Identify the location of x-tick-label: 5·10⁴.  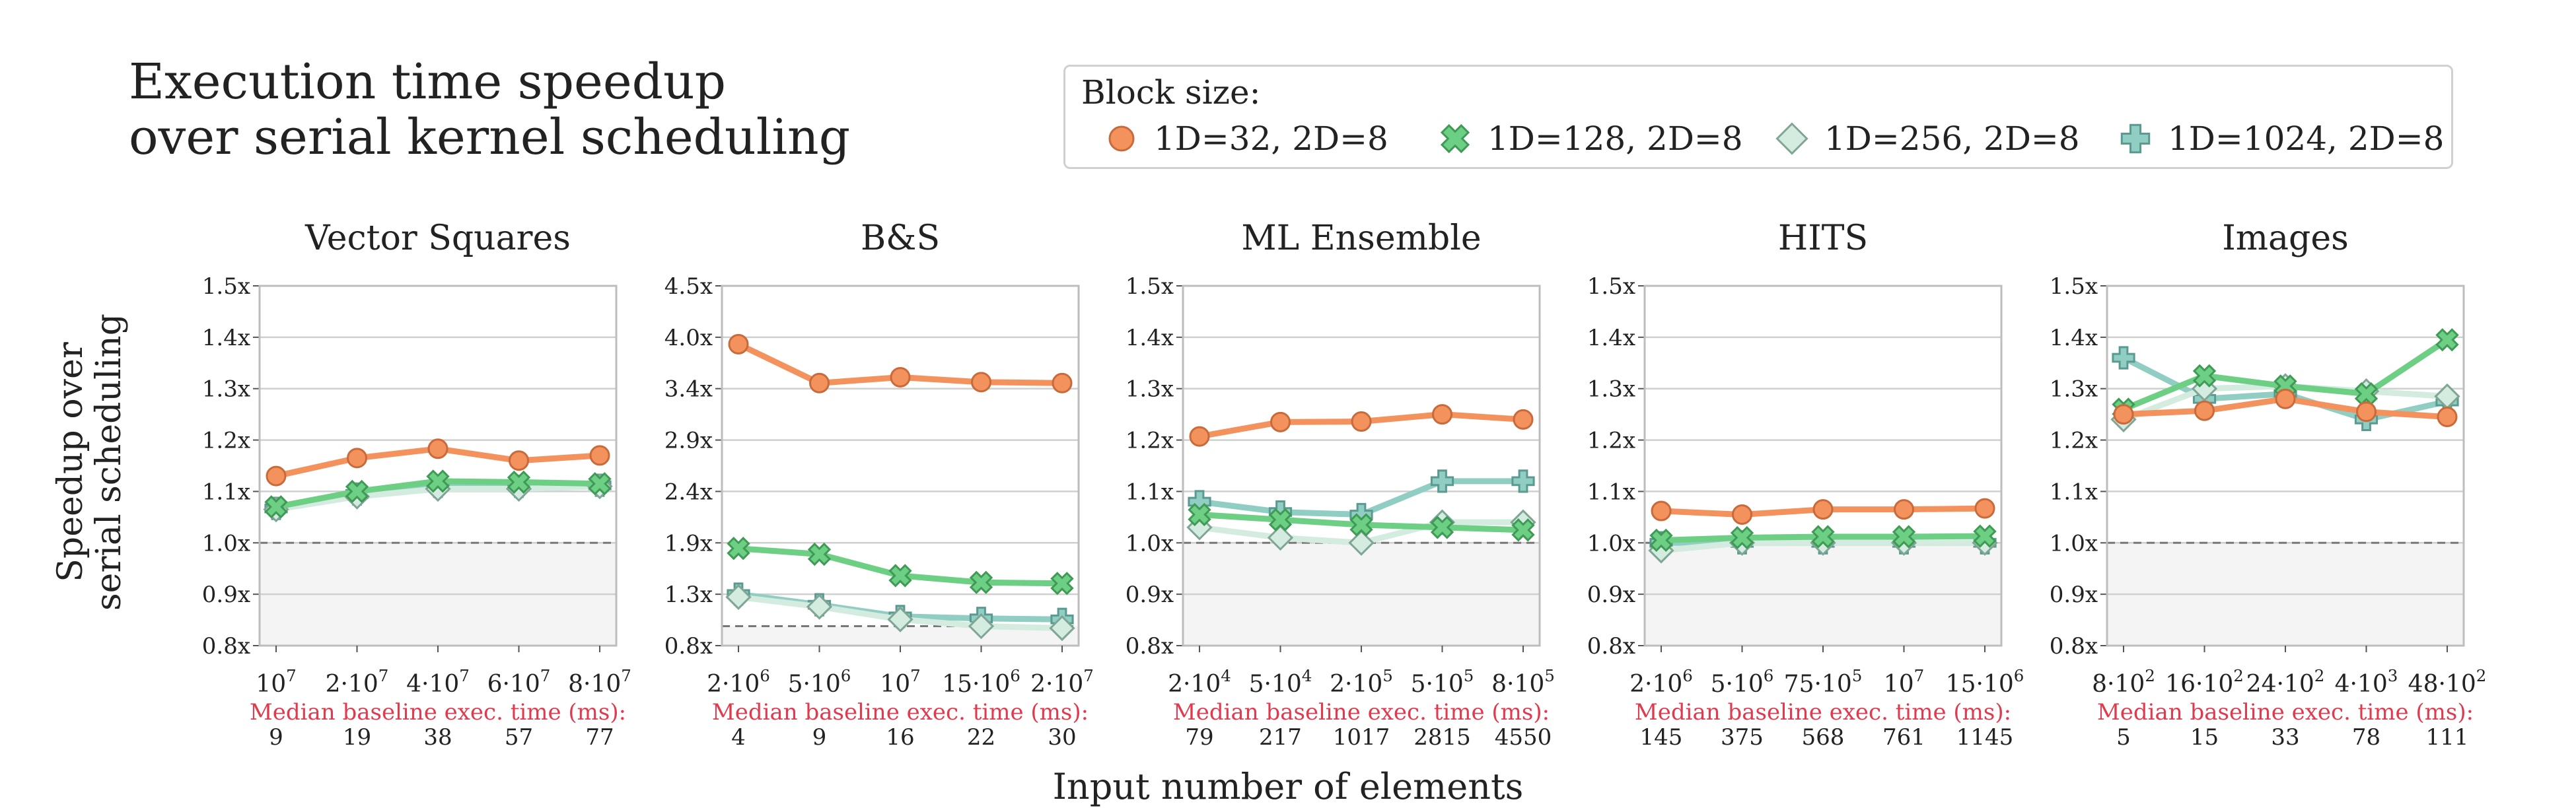
(1280, 682).